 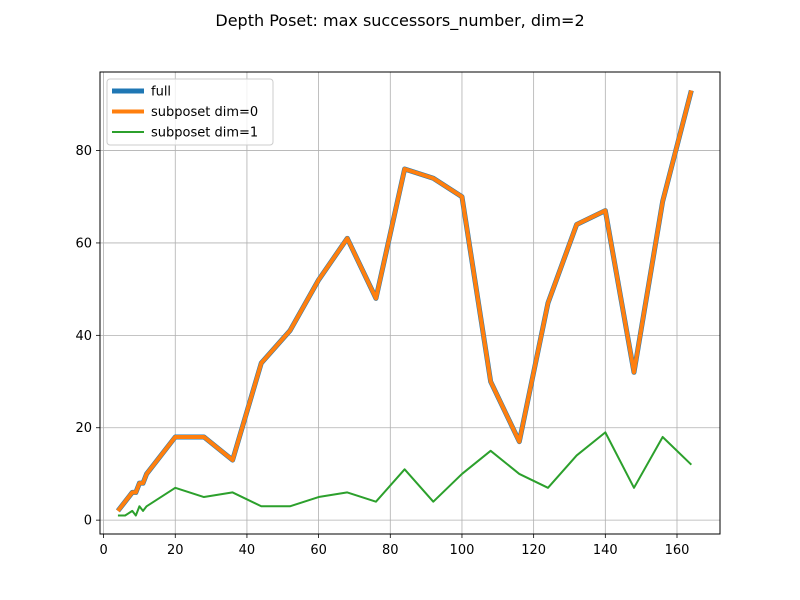 What do you see at coordinates (83, 428) in the screenshot?
I see `y-tick-label: 20` at bounding box center [83, 428].